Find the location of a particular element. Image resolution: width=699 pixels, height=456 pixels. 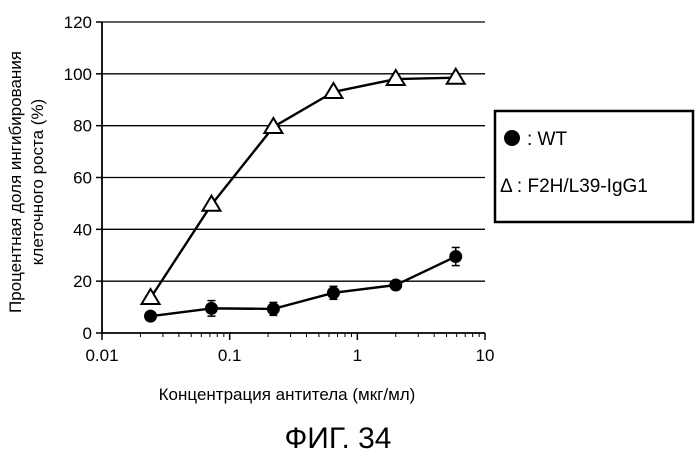

legend: : WT Δ : F2H/L39-IgG1 is located at coordinates (594, 166).